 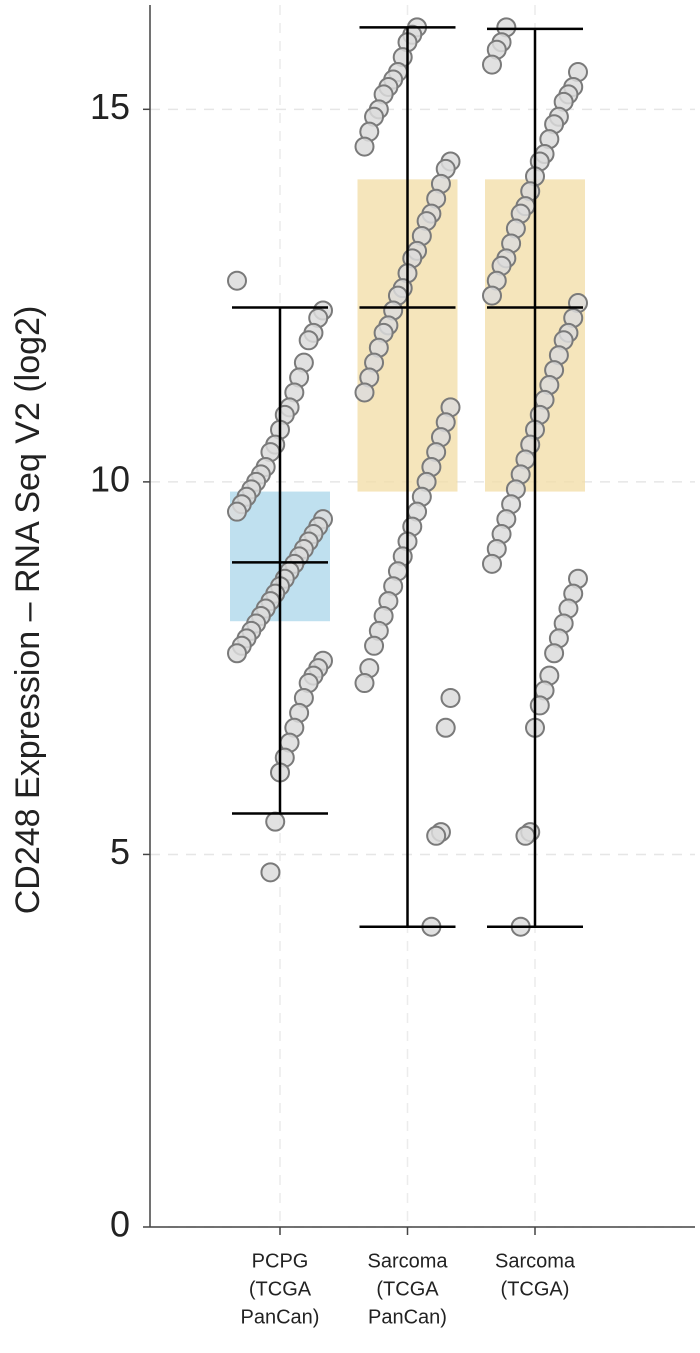 What do you see at coordinates (110, 478) in the screenshot?
I see `y-tick-label: 10` at bounding box center [110, 478].